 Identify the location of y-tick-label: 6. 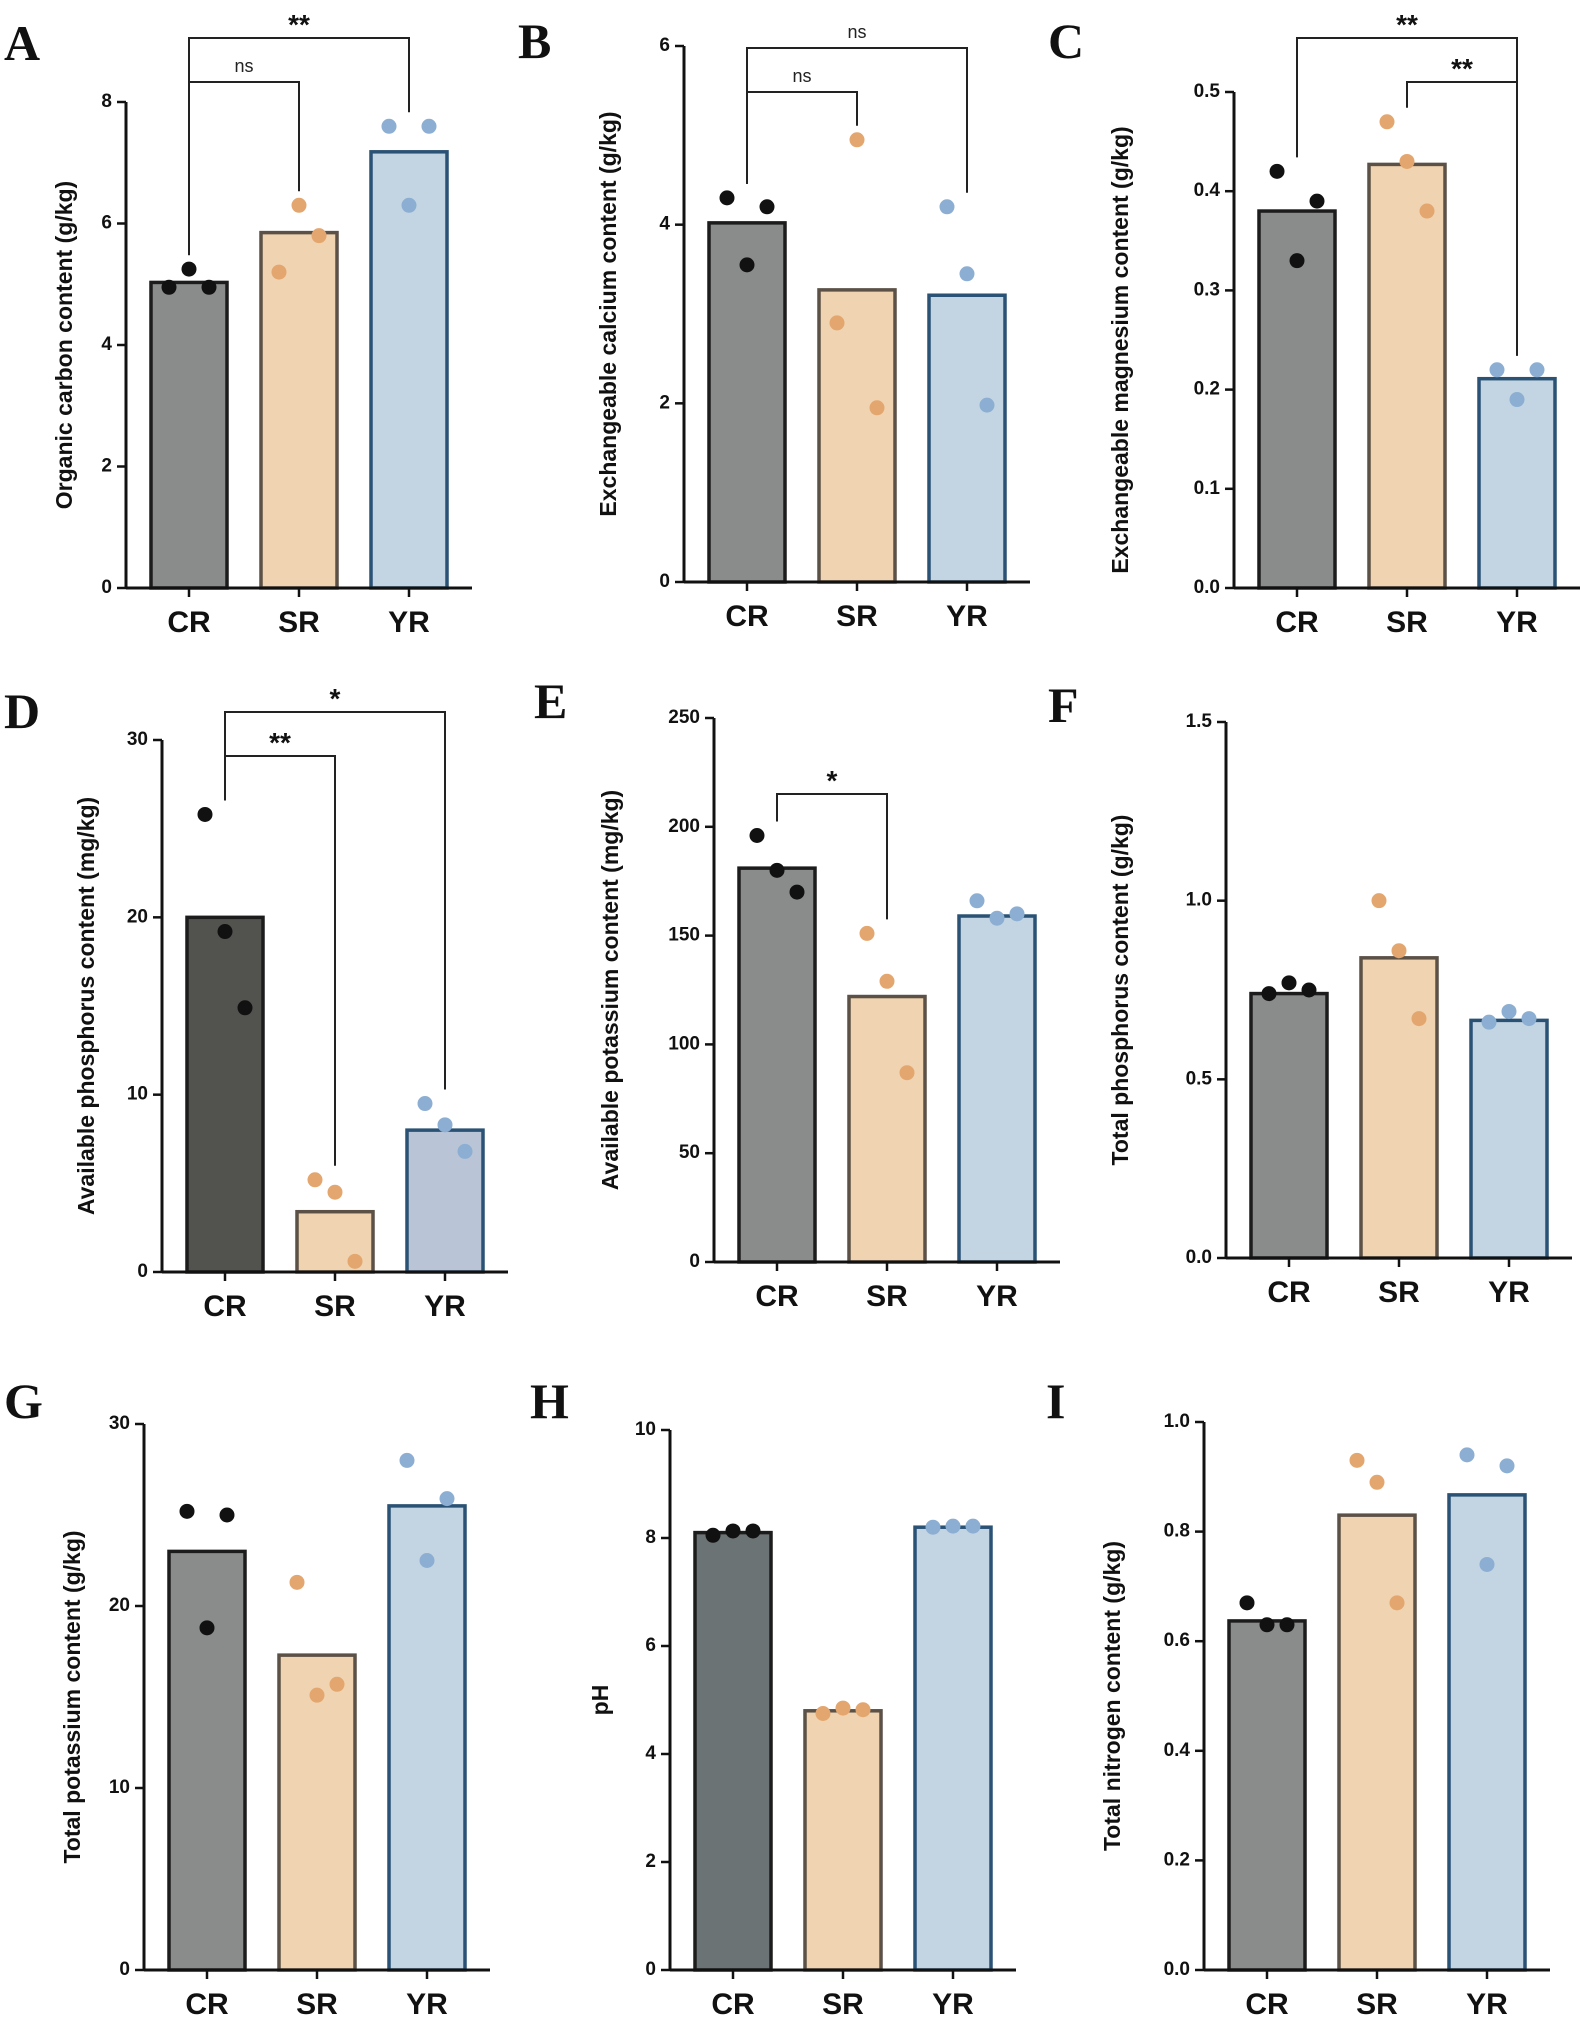
(664, 45).